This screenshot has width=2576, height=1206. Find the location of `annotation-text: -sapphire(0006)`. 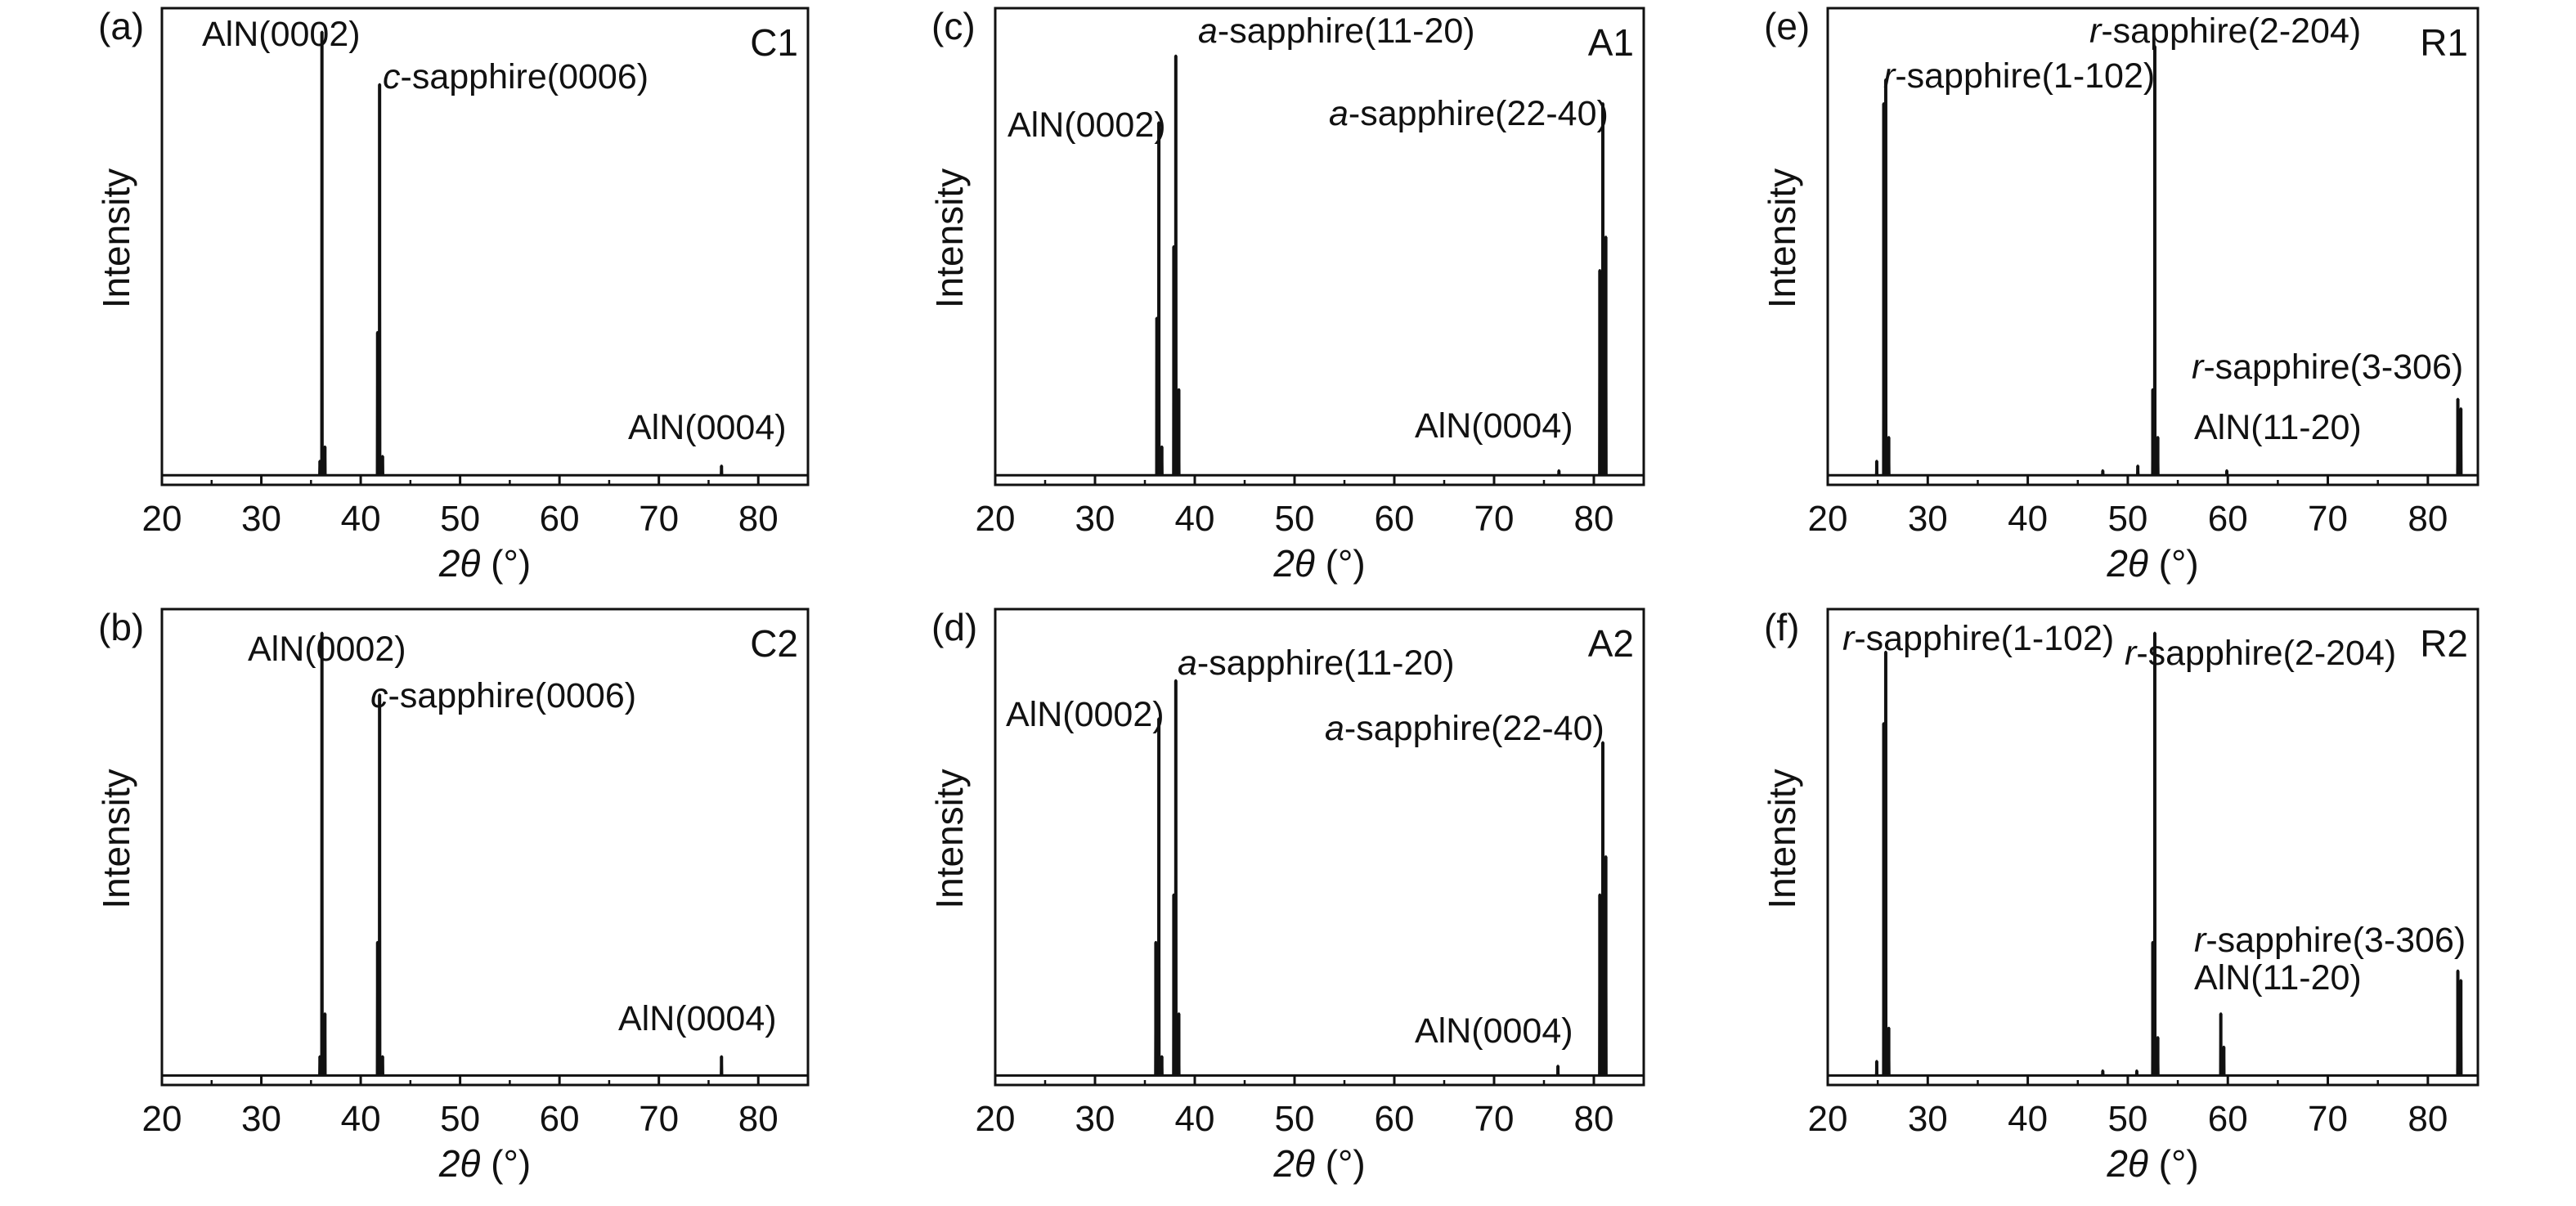

annotation-text: -sapphire(0006) is located at coordinates (525, 76).